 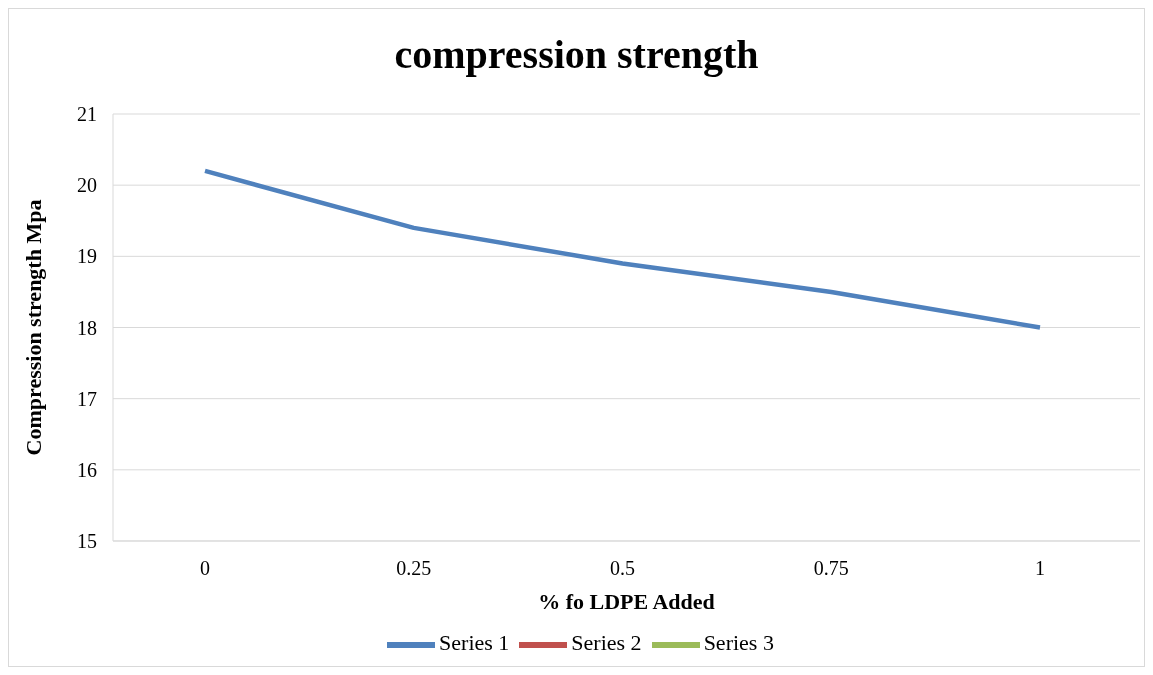 What do you see at coordinates (87, 398) in the screenshot?
I see `y-tick-label: 17` at bounding box center [87, 398].